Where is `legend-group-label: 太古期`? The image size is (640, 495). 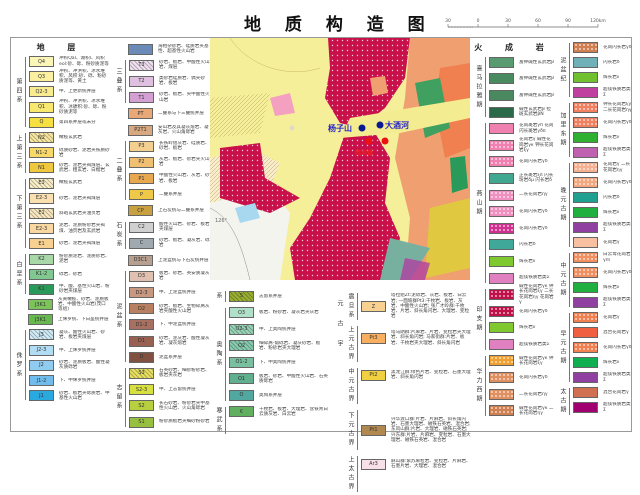
legend-group-label: 太古期 is located at coordinates (563, 401).